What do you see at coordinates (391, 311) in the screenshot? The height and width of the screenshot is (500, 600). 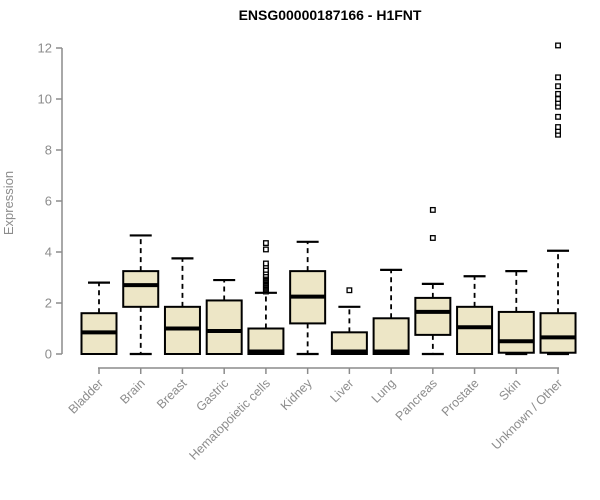 I see `box-lung` at bounding box center [391, 311].